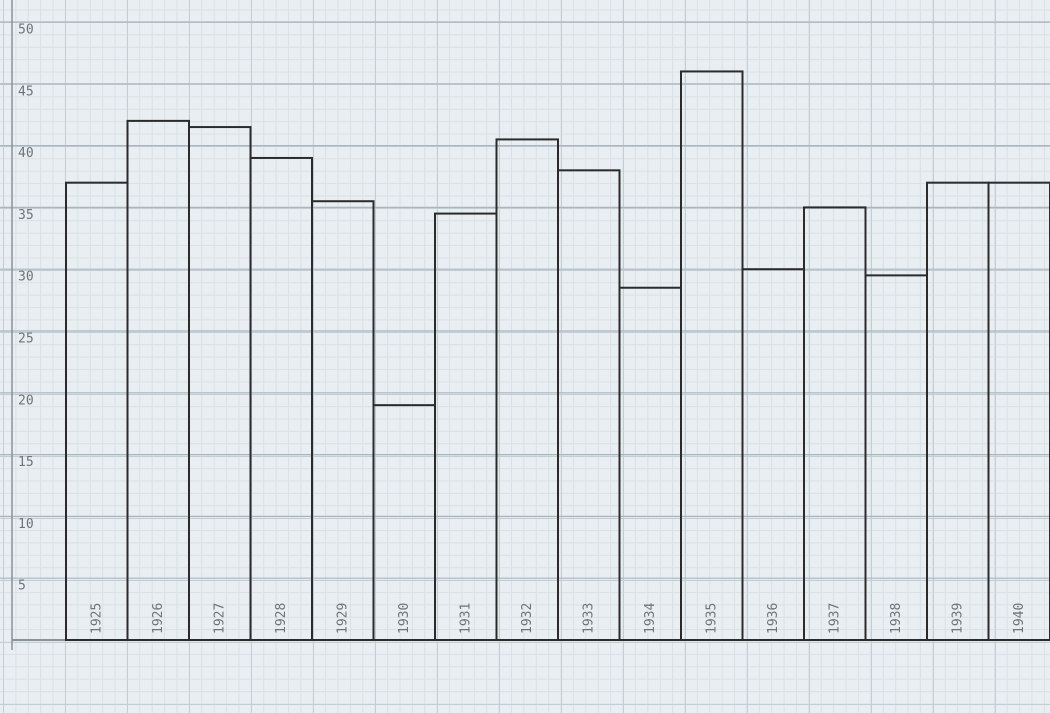  What do you see at coordinates (26, 215) in the screenshot?
I see `y-tick-label: 35` at bounding box center [26, 215].